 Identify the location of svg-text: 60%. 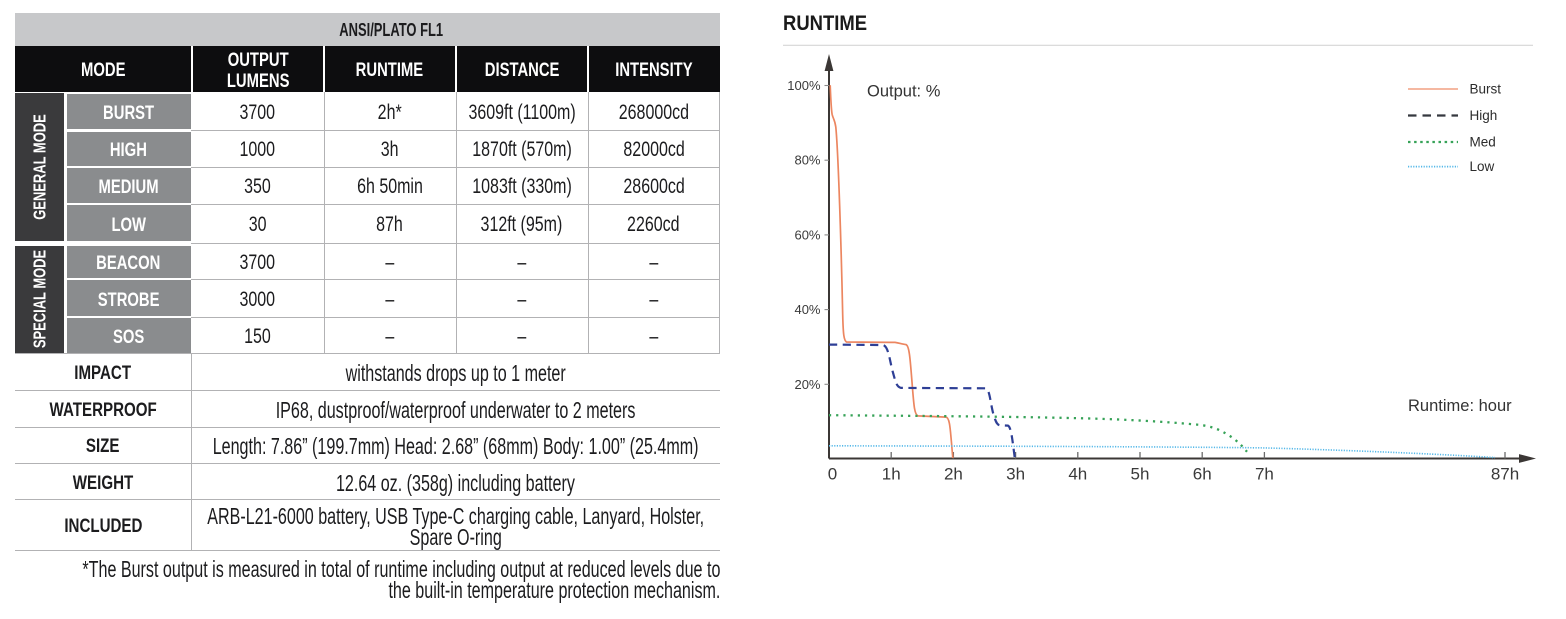
(807, 234).